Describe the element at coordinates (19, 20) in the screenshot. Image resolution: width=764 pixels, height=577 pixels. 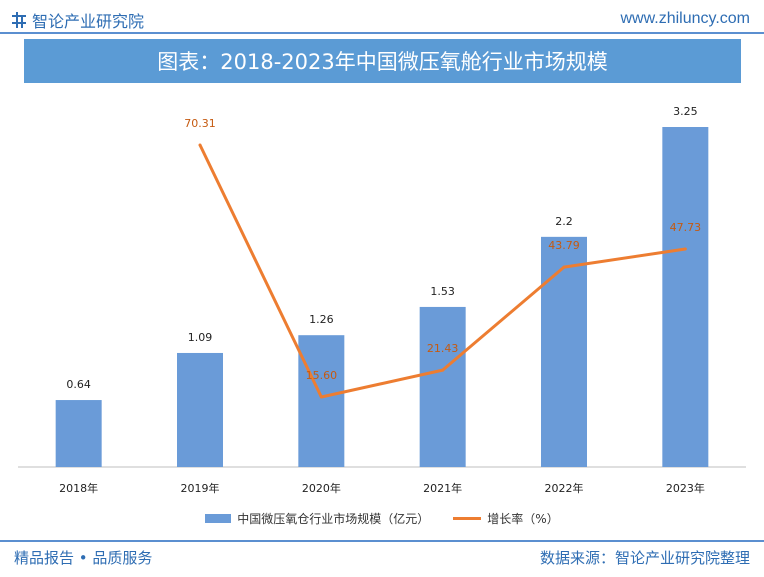
I see `brand-logo-icon` at that location.